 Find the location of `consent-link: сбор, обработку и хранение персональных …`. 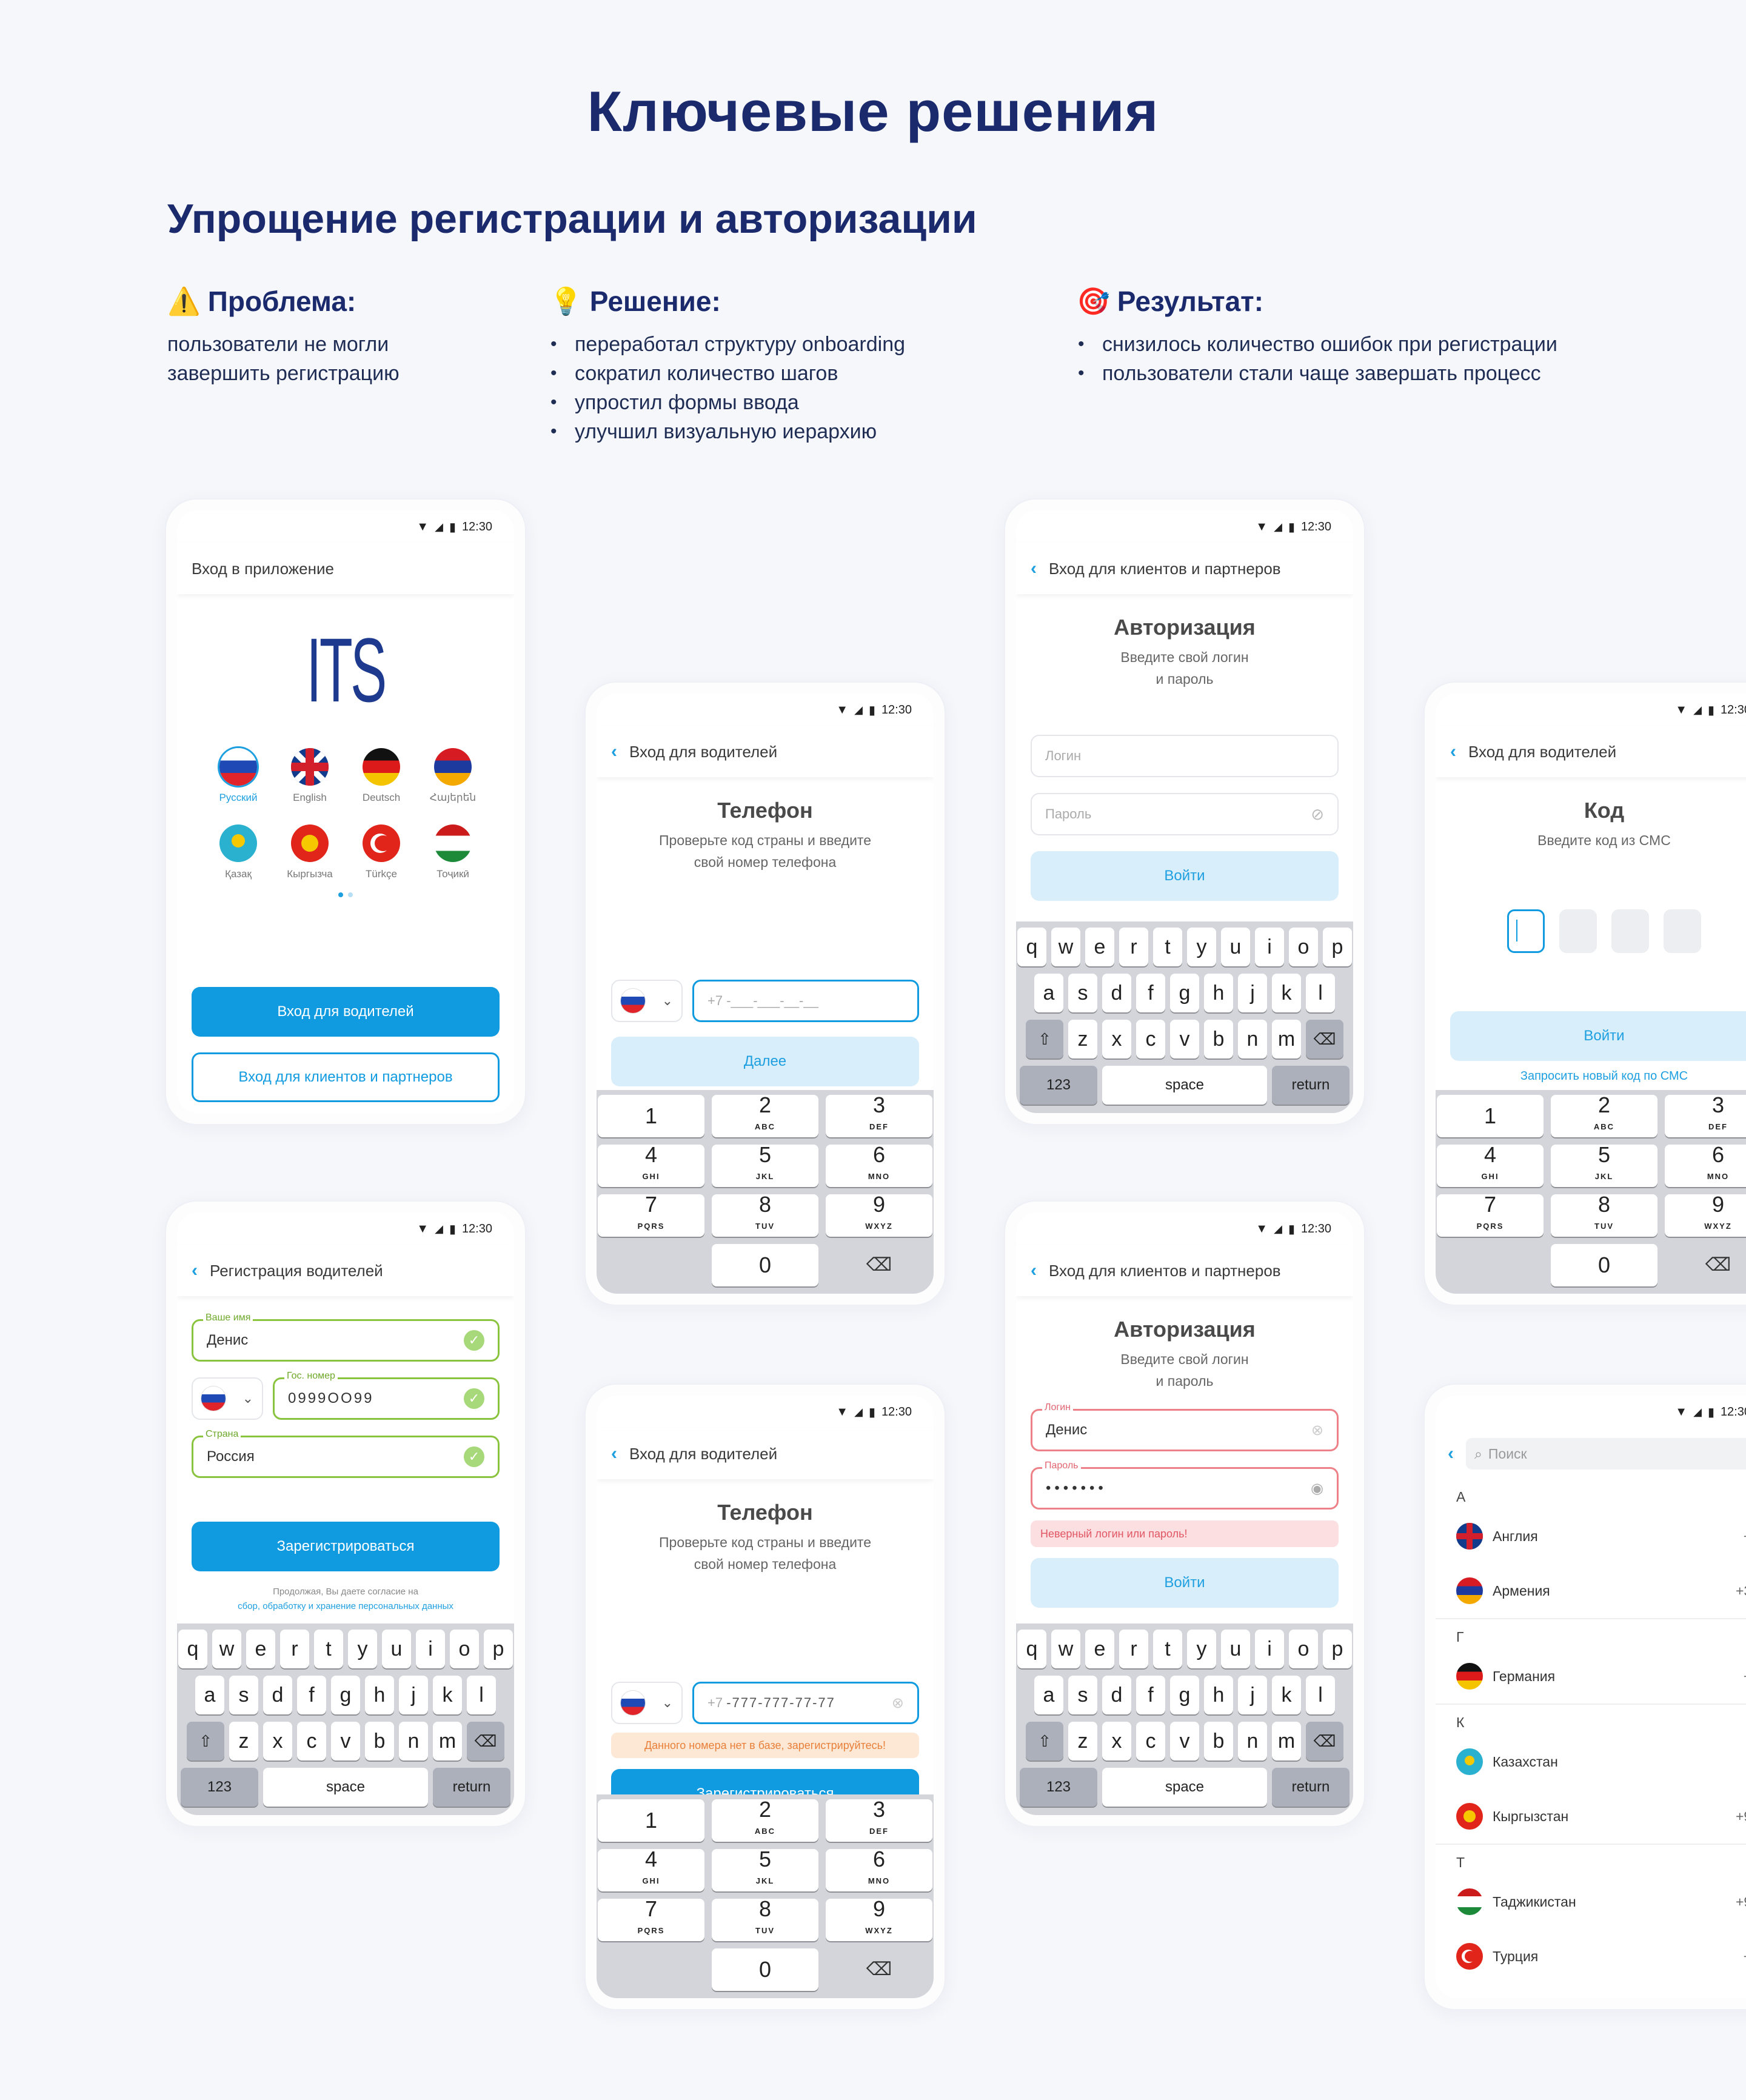

consent-link: сбор, обработку и хранение персональных … is located at coordinates (345, 1606).